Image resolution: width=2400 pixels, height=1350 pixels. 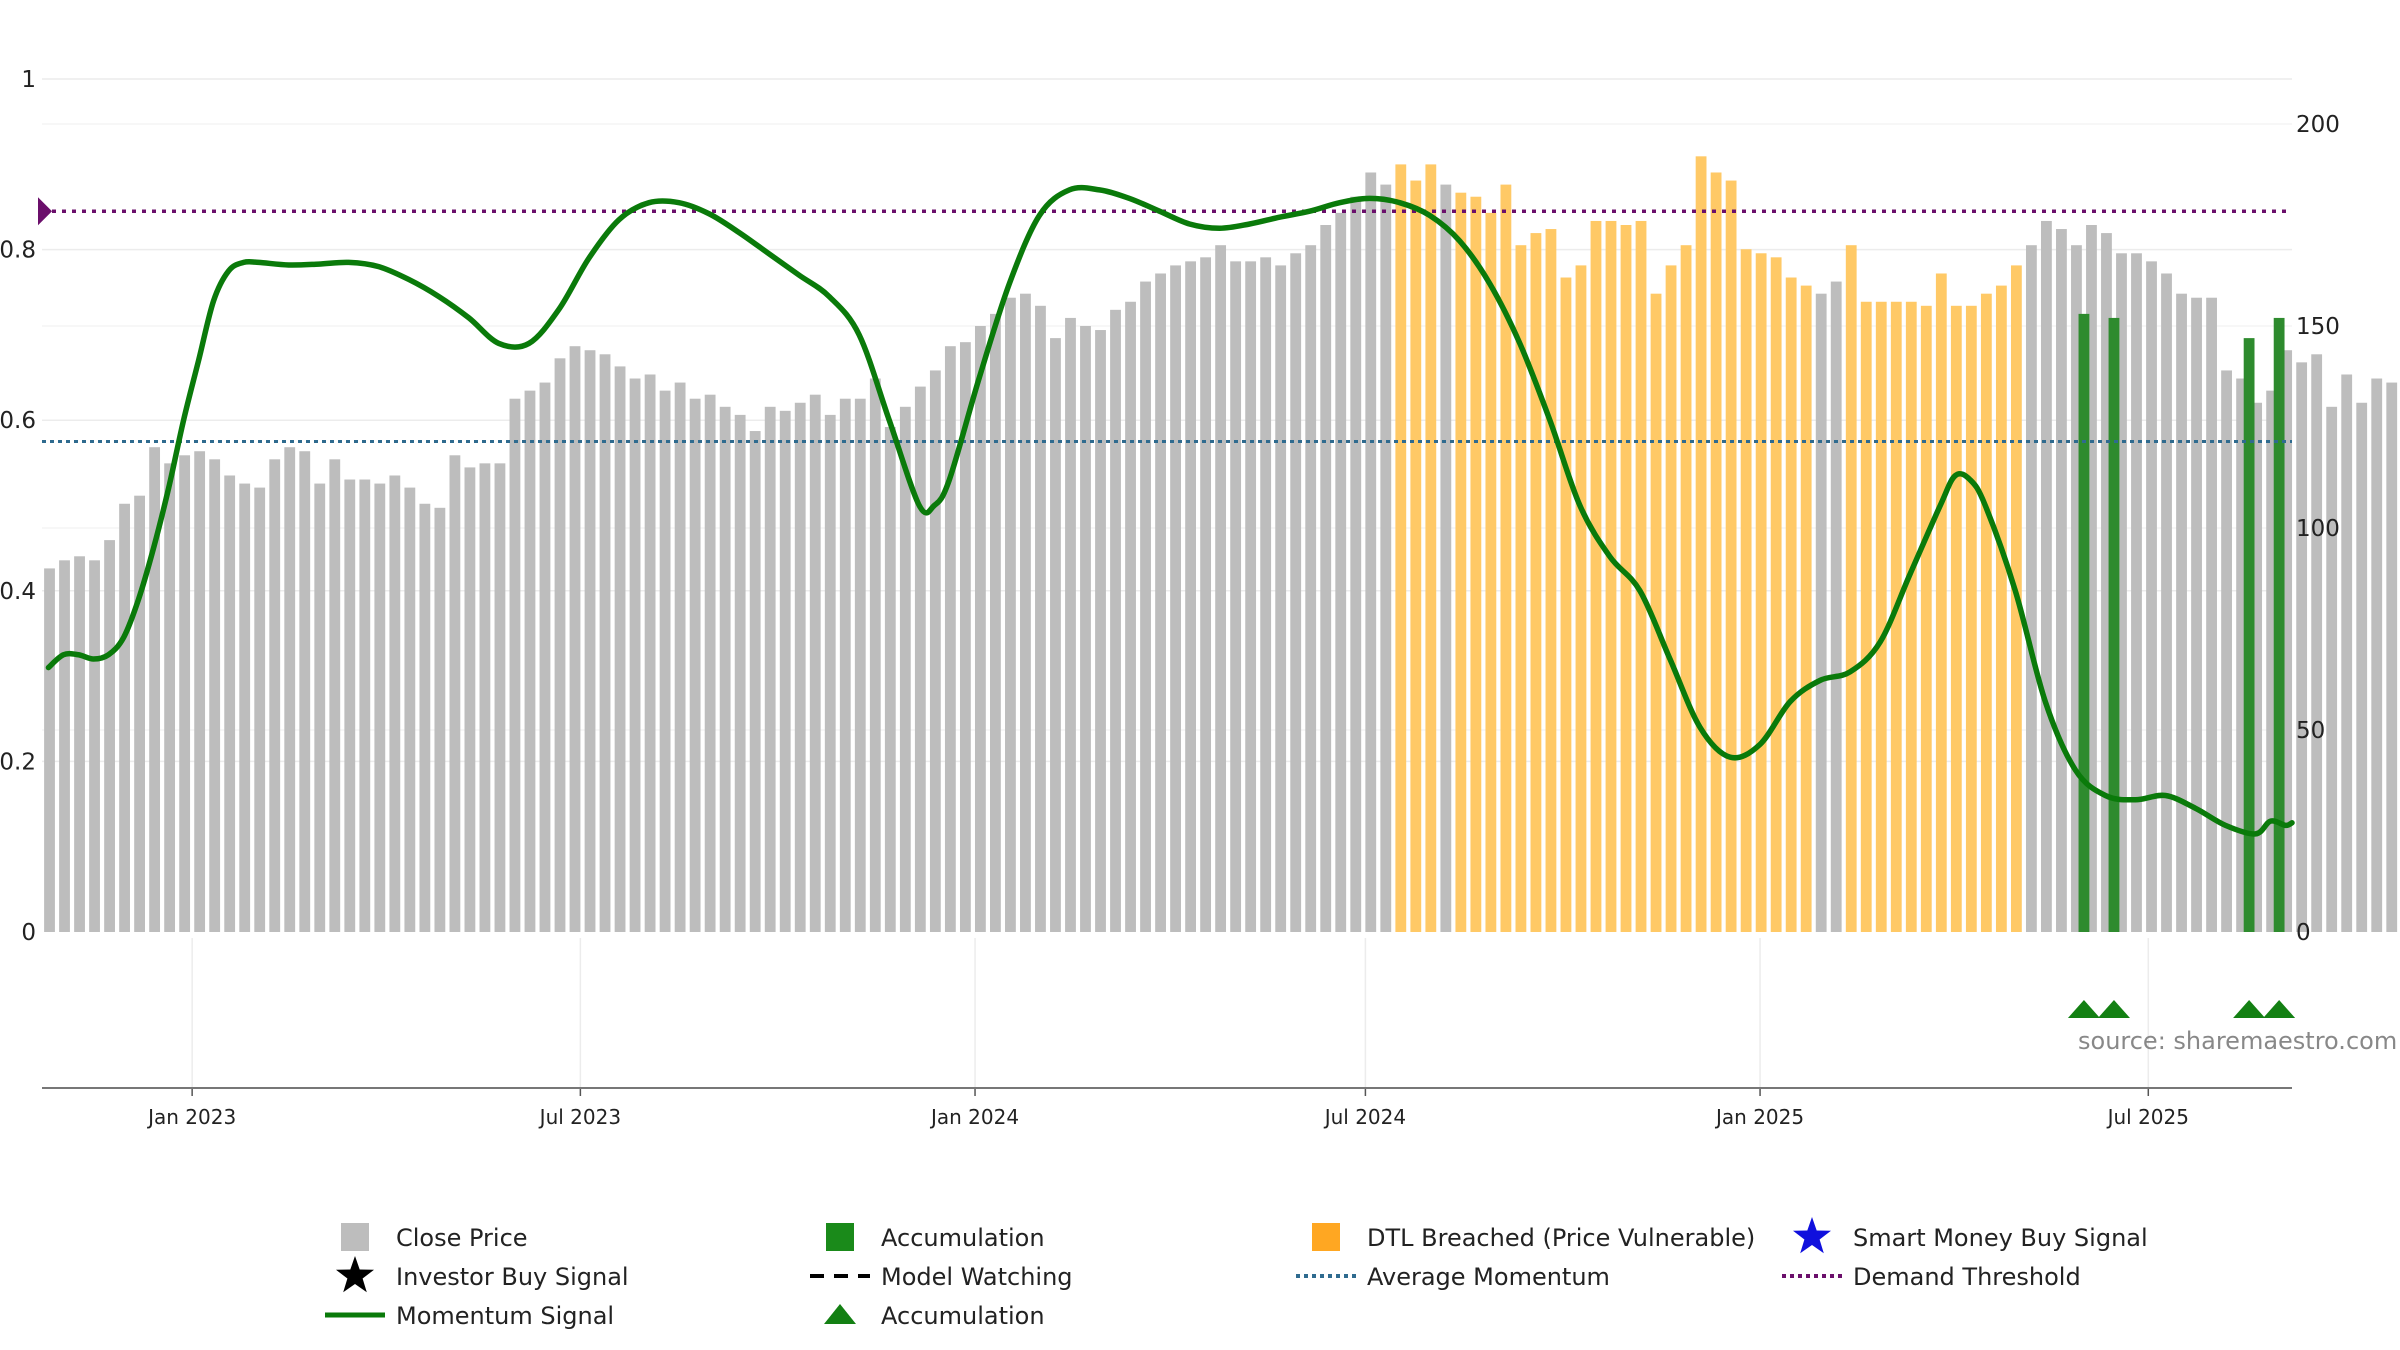 I want to click on left-tick-label: 0.2, so click(x=18, y=762).